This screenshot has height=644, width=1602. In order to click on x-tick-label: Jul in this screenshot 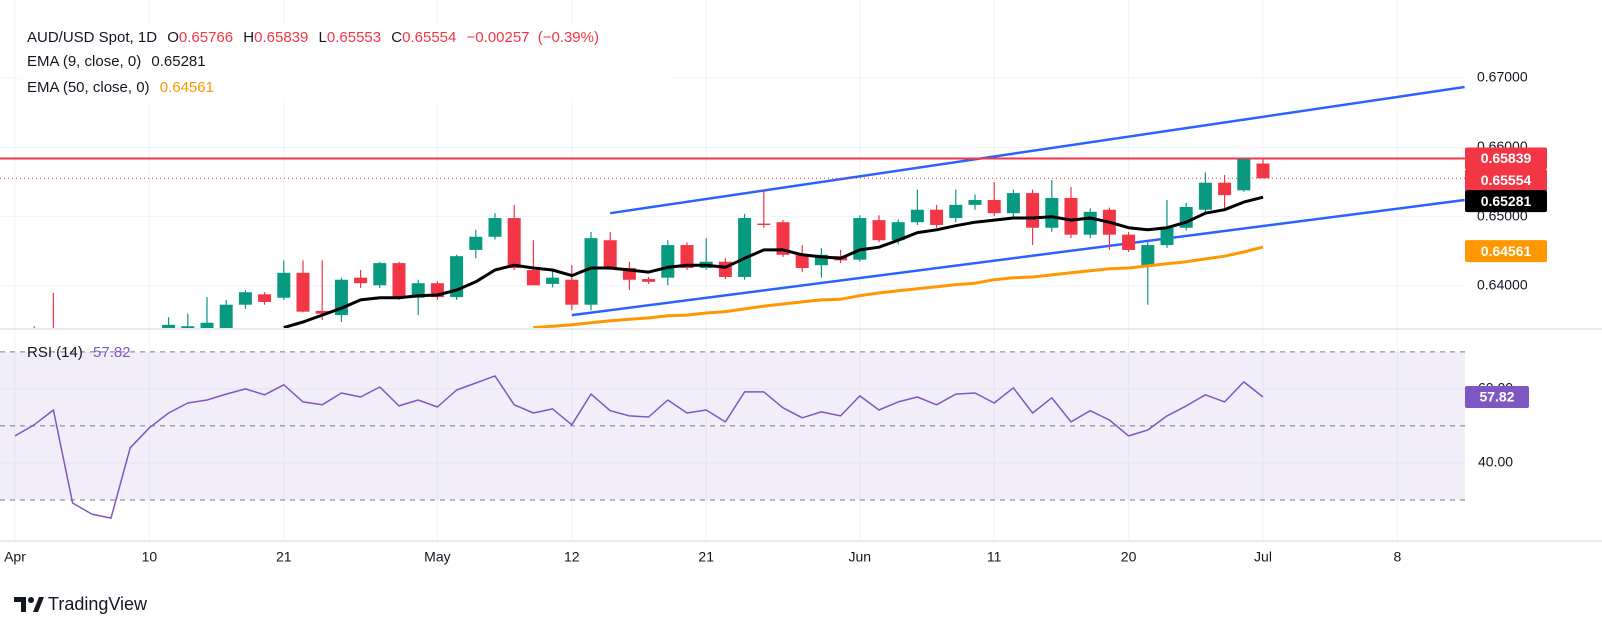, I will do `click(1263, 557)`.